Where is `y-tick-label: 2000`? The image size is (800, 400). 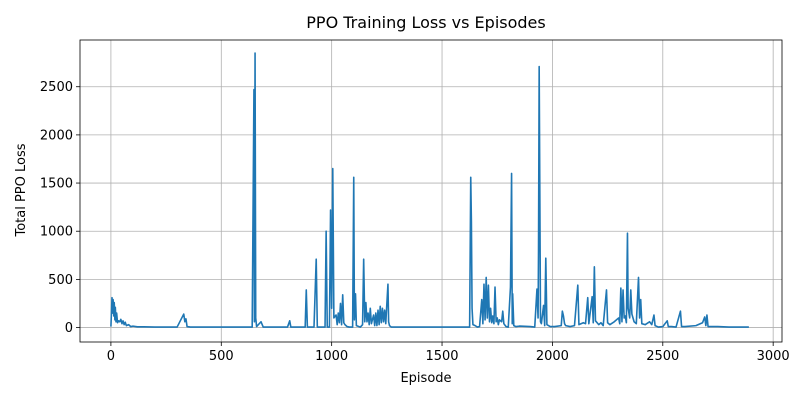
y-tick-label: 2000 is located at coordinates (56, 135).